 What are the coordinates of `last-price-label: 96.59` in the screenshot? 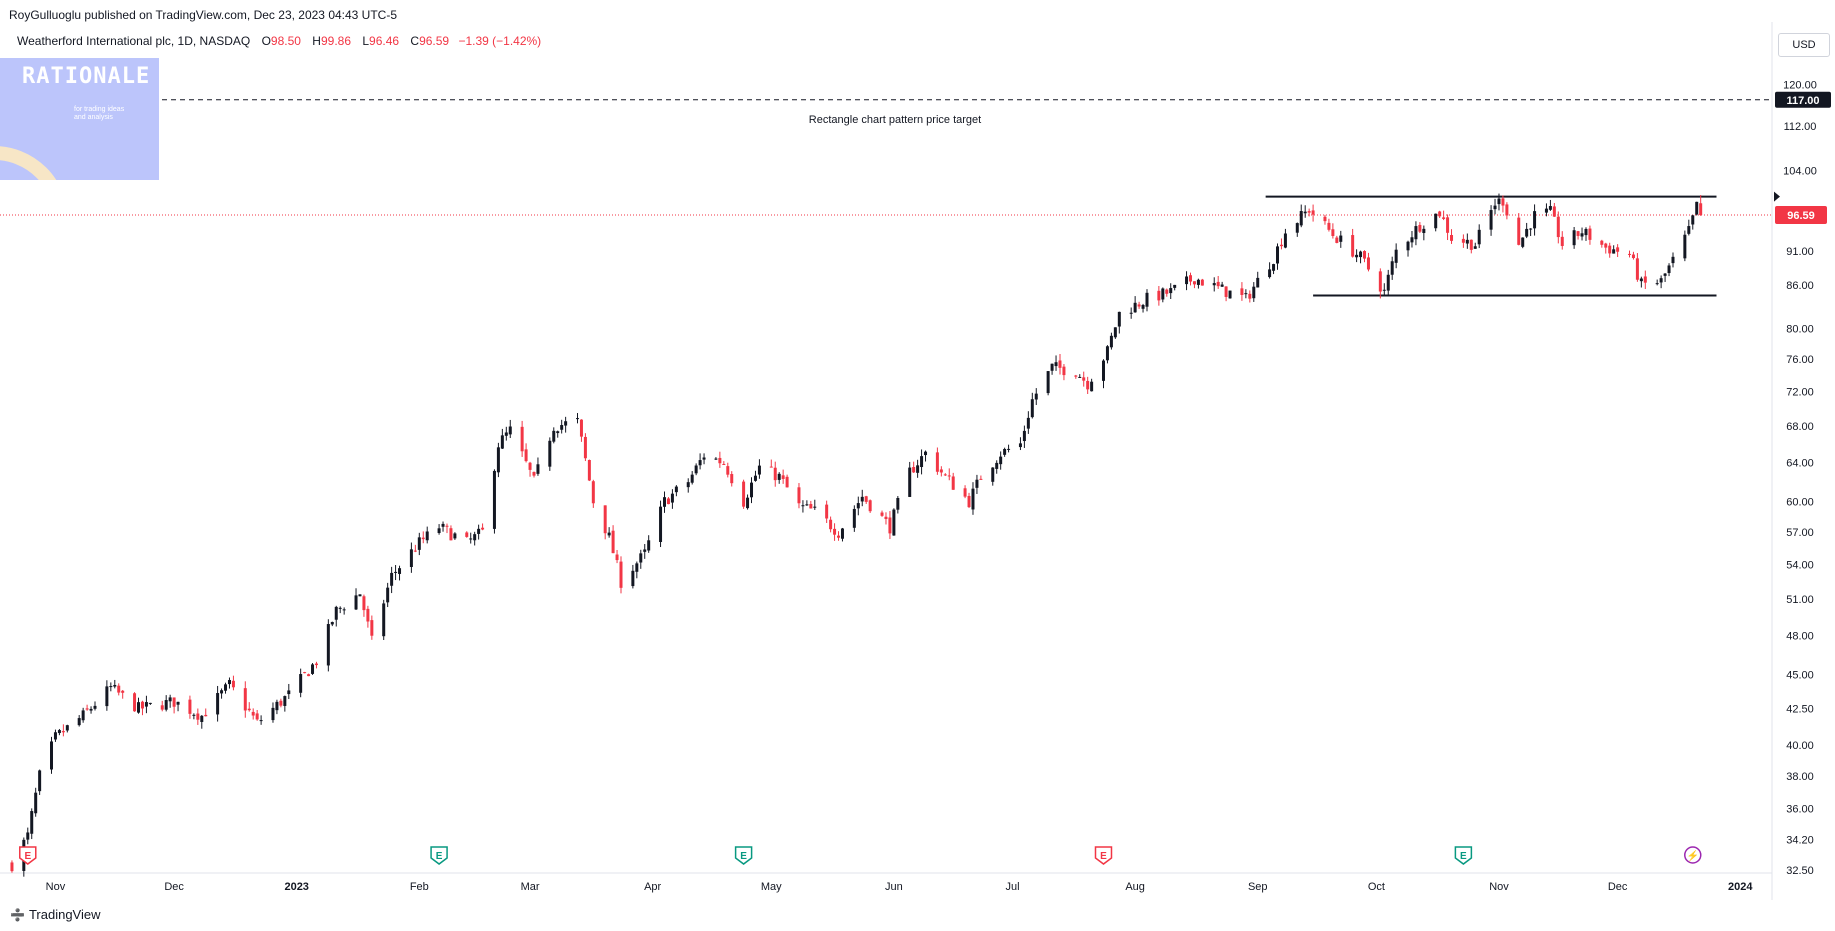 It's located at (1801, 216).